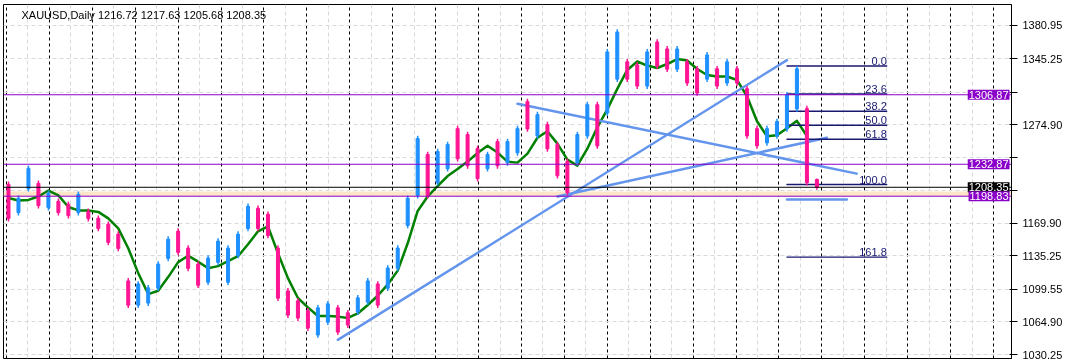  What do you see at coordinates (988, 94) in the screenshot?
I see `ref-line-label: 1306.87` at bounding box center [988, 94].